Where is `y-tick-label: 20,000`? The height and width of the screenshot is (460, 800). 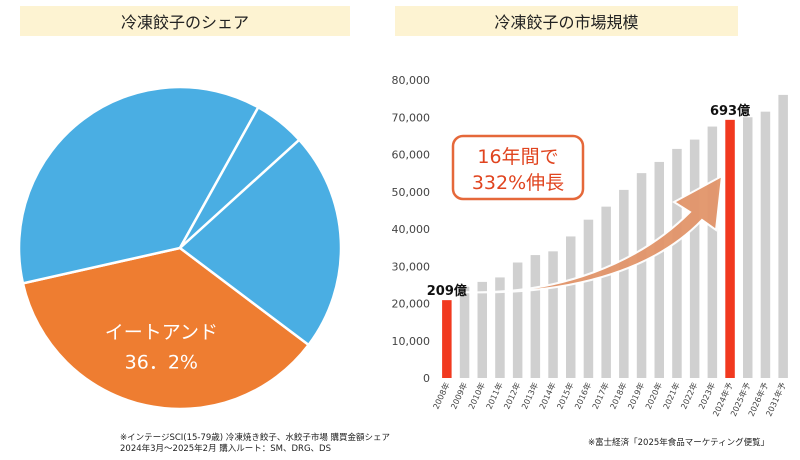
y-tick-label: 20,000 is located at coordinates (411, 304).